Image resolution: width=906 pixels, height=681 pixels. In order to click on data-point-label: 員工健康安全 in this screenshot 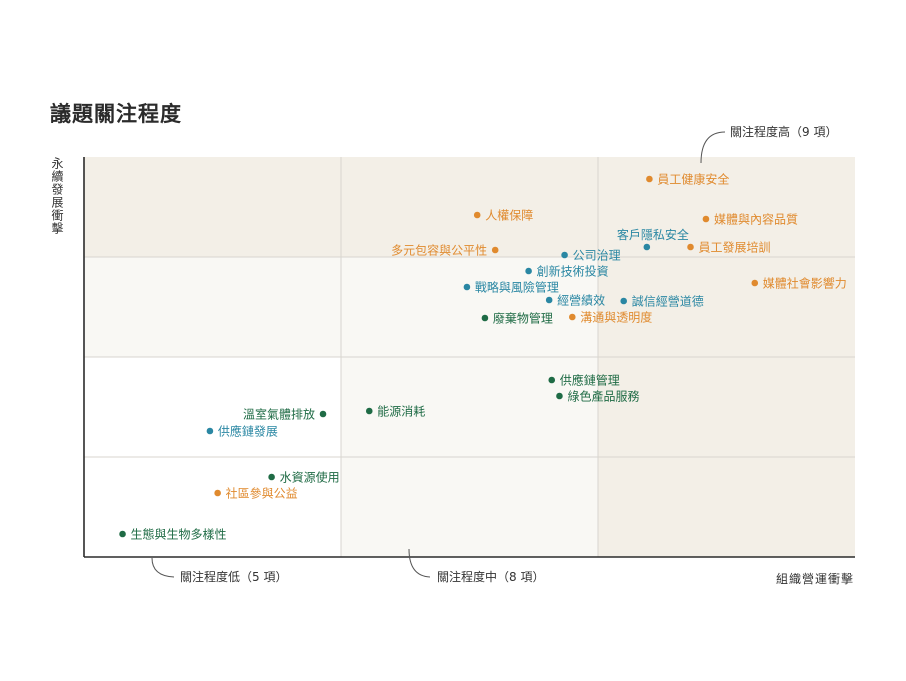, I will do `click(693, 179)`.